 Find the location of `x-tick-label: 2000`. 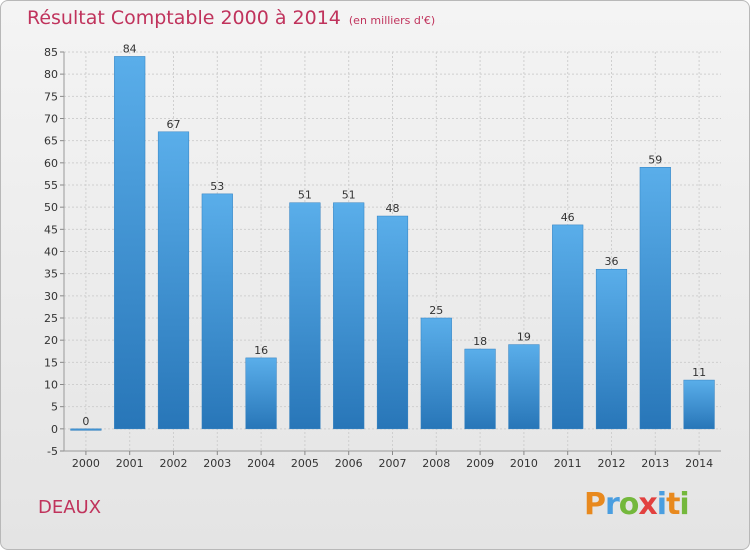

x-tick-label: 2000 is located at coordinates (86, 463).